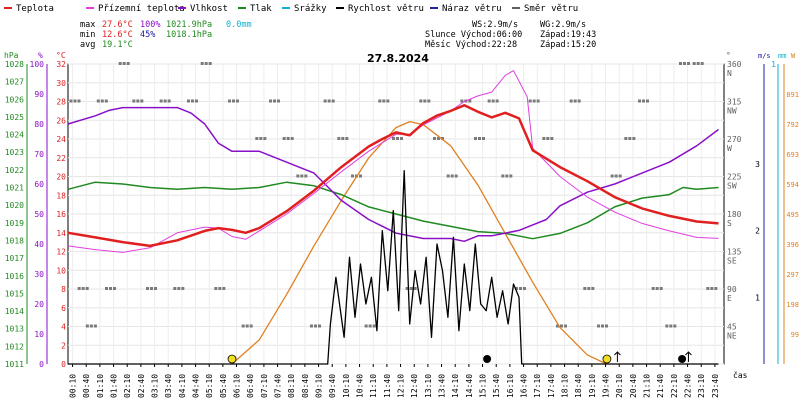 The height and width of the screenshot is (400, 800). What do you see at coordinates (459, 357) in the screenshot?
I see `event-markers` at bounding box center [459, 357].